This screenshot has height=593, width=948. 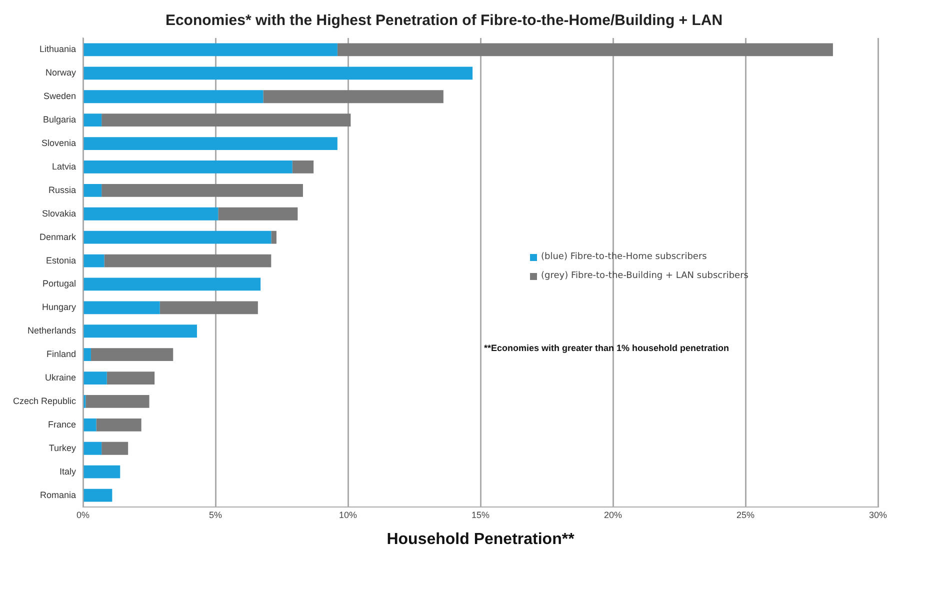 I want to click on x-axis-title: Household Penetration**, so click(x=481, y=539).